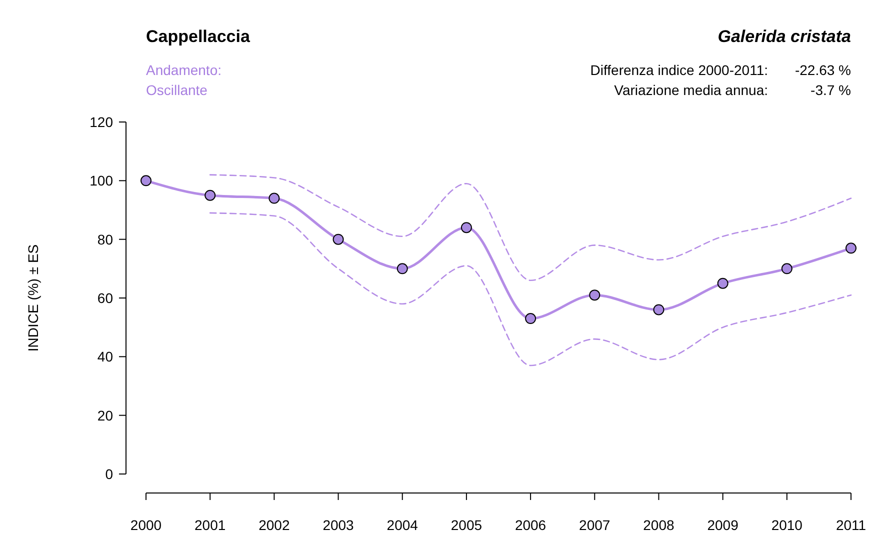 The width and height of the screenshot is (878, 548). I want to click on text: -22.63 %, so click(822, 70).